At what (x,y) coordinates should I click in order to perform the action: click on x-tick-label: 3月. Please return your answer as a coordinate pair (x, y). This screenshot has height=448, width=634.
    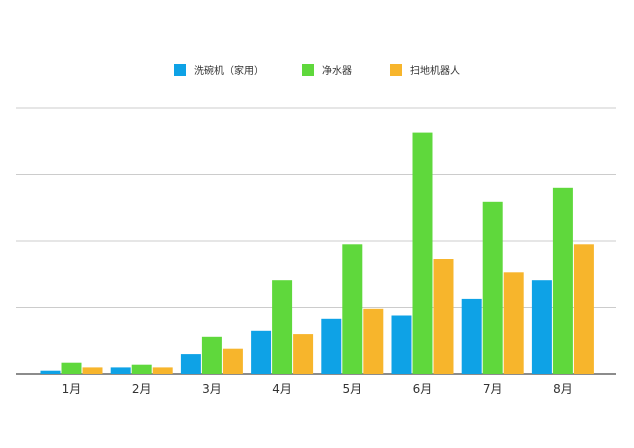
    Looking at the image, I should click on (212, 389).